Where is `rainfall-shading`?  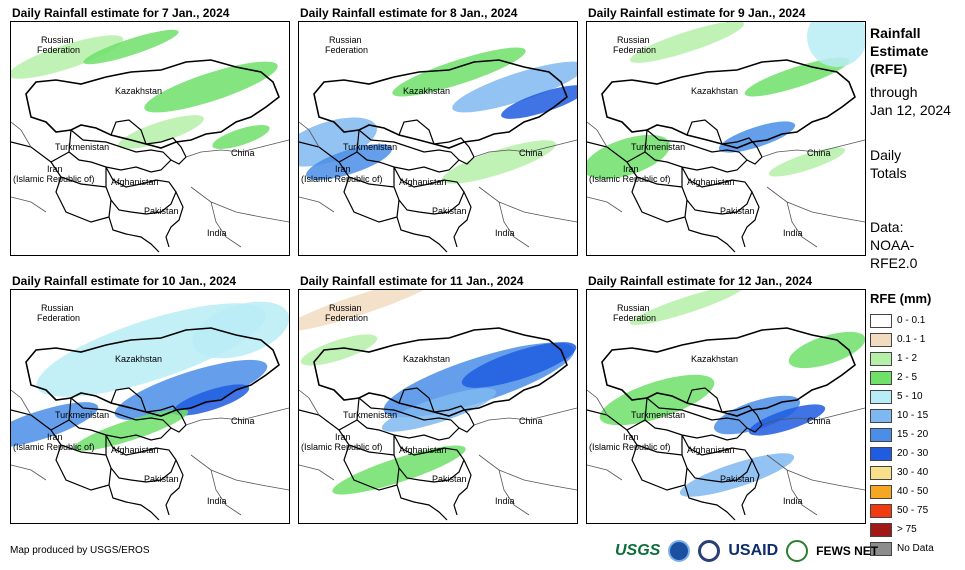
rainfall-shading is located at coordinates (438, 392).